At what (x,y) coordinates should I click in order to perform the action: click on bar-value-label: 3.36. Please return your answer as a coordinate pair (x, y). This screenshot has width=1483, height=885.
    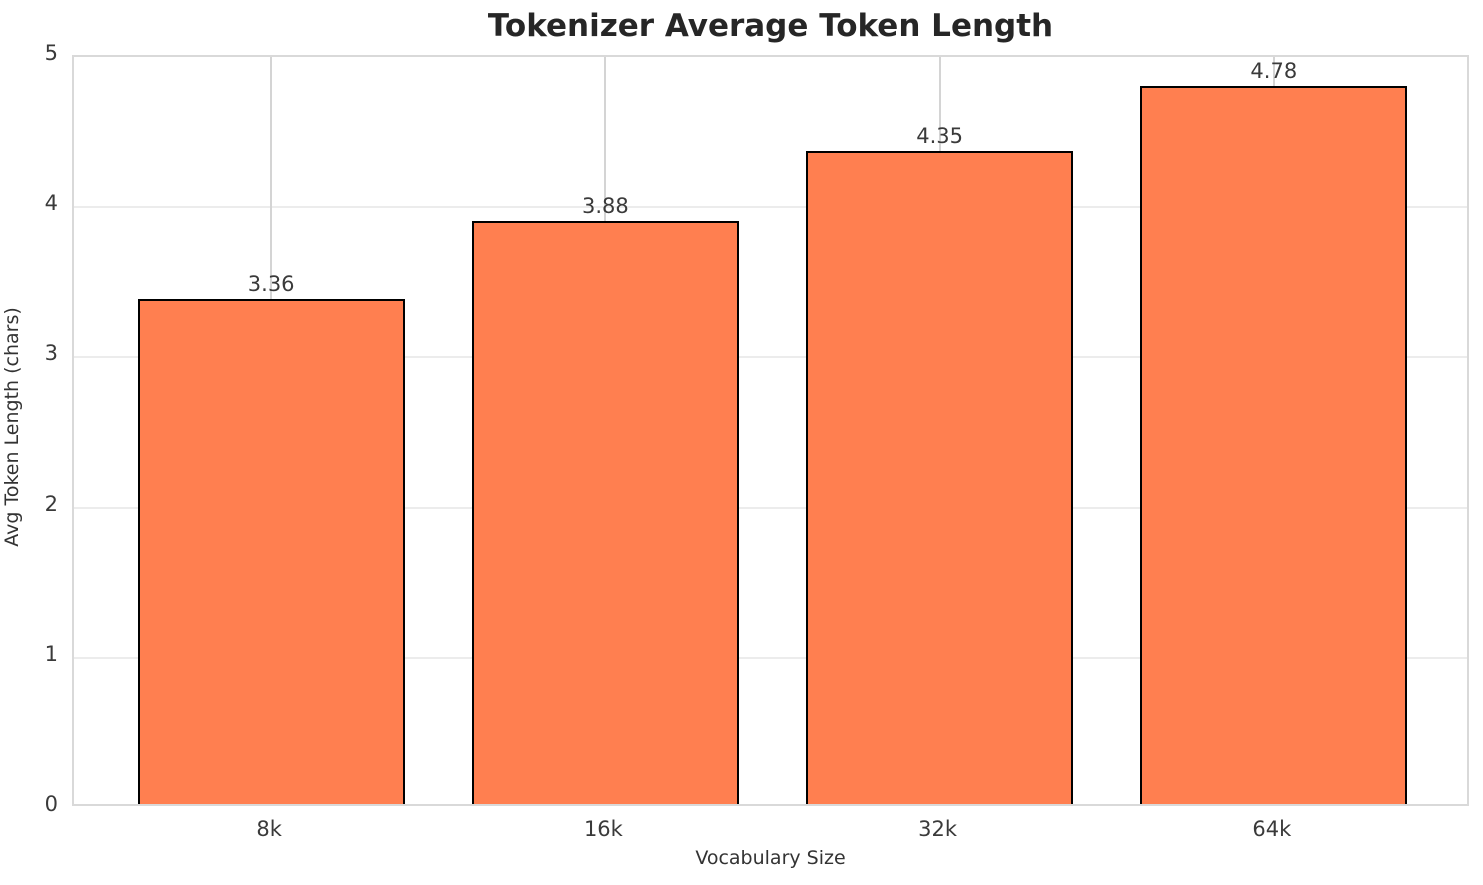
    Looking at the image, I should click on (271, 284).